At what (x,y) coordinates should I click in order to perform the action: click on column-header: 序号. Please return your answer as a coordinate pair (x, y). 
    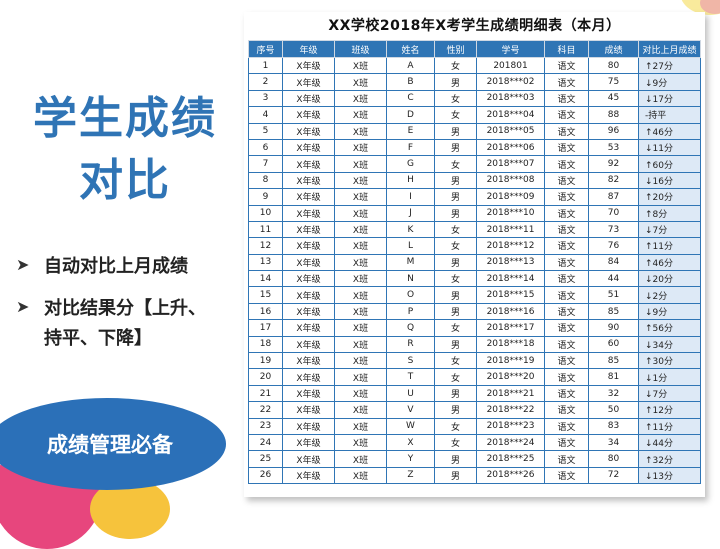
    Looking at the image, I should click on (265, 49).